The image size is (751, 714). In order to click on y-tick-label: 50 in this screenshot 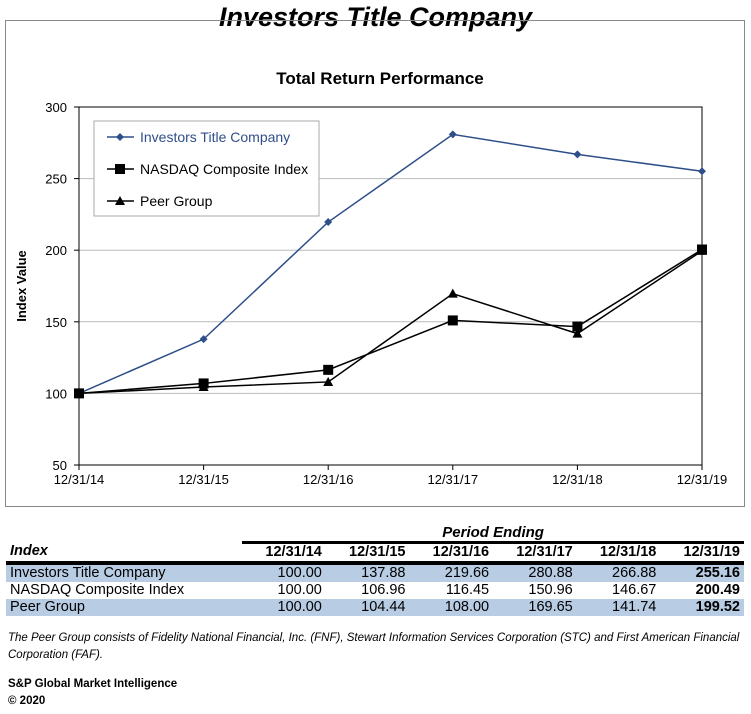, I will do `click(60, 465)`.